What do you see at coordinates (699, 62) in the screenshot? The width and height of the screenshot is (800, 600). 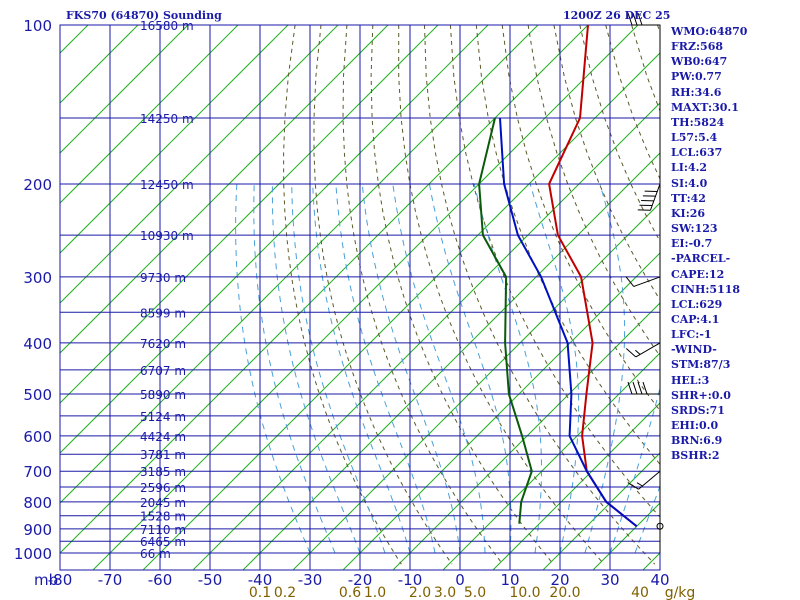 I see `stat-item: WB0:647` at bounding box center [699, 62].